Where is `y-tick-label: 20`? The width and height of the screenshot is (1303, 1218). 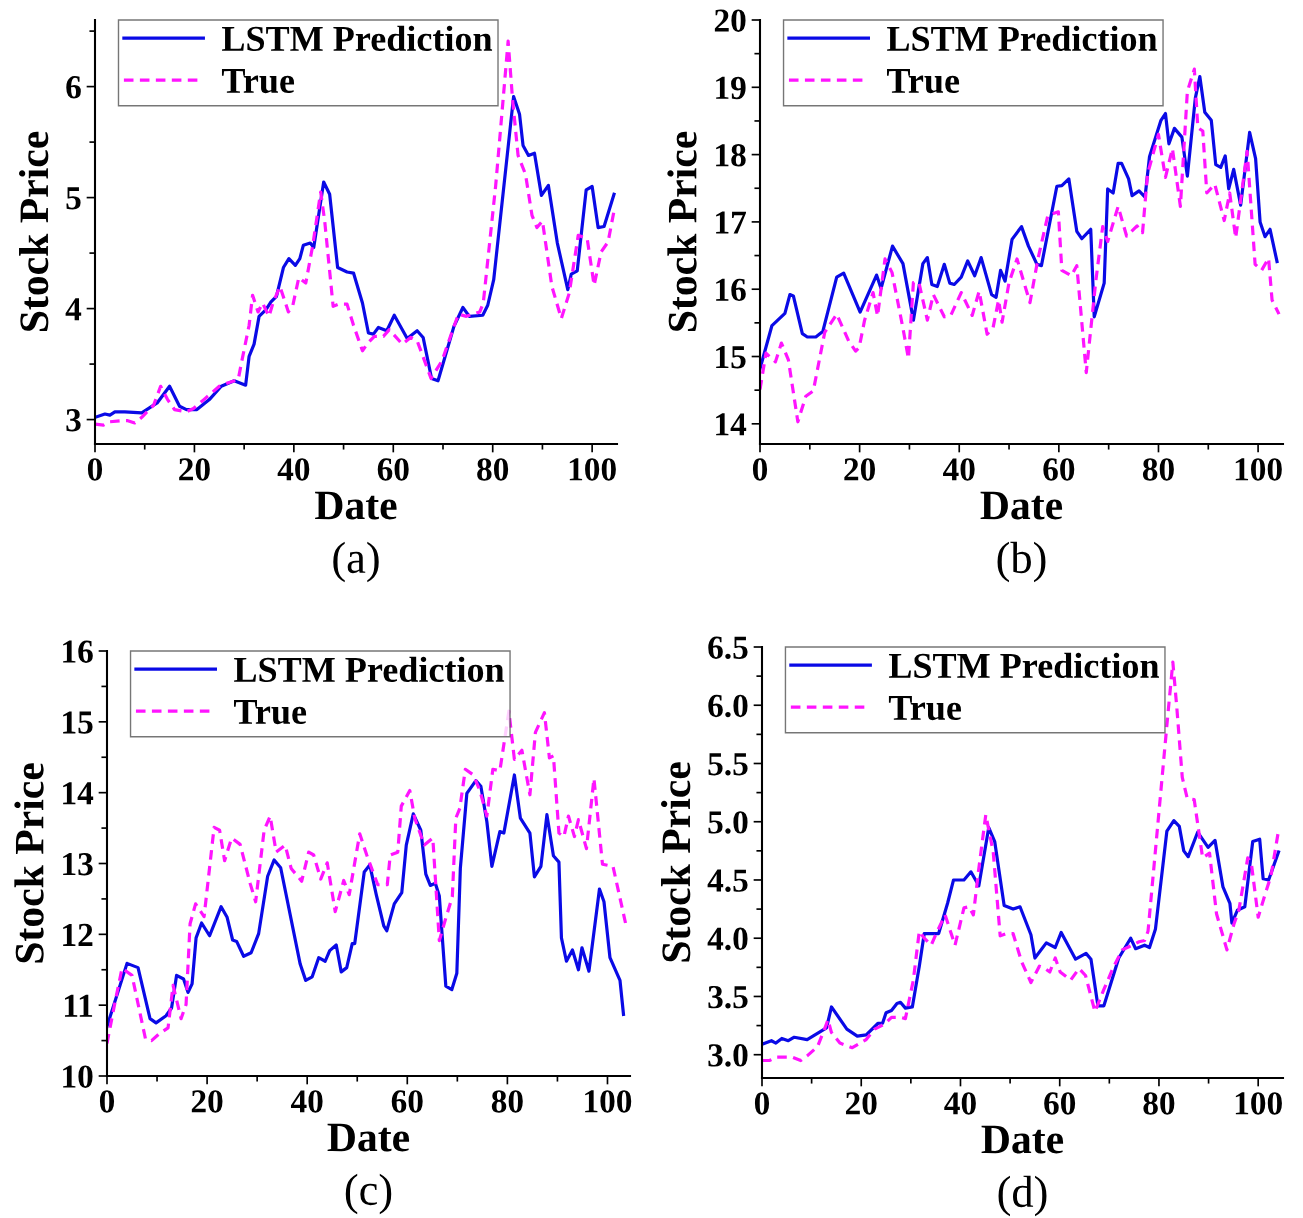
y-tick-label: 20 is located at coordinates (730, 20).